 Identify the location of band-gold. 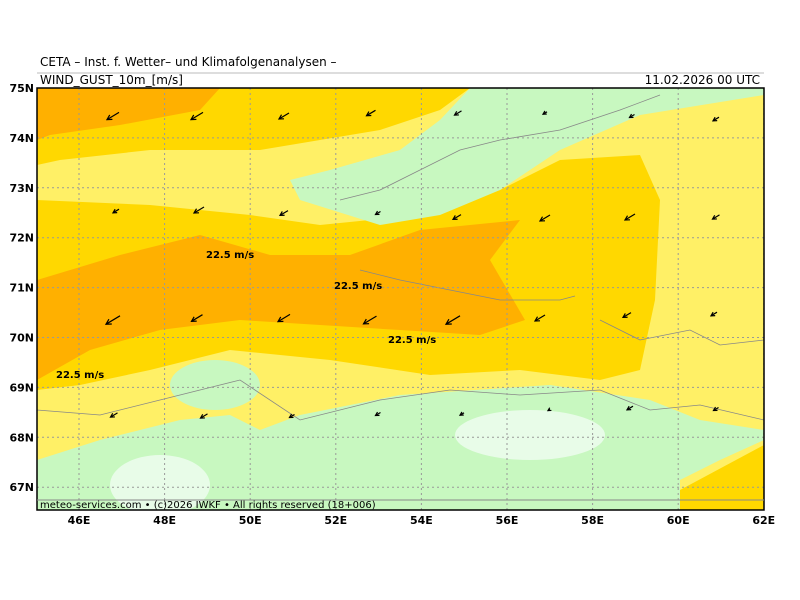
(722, 477).